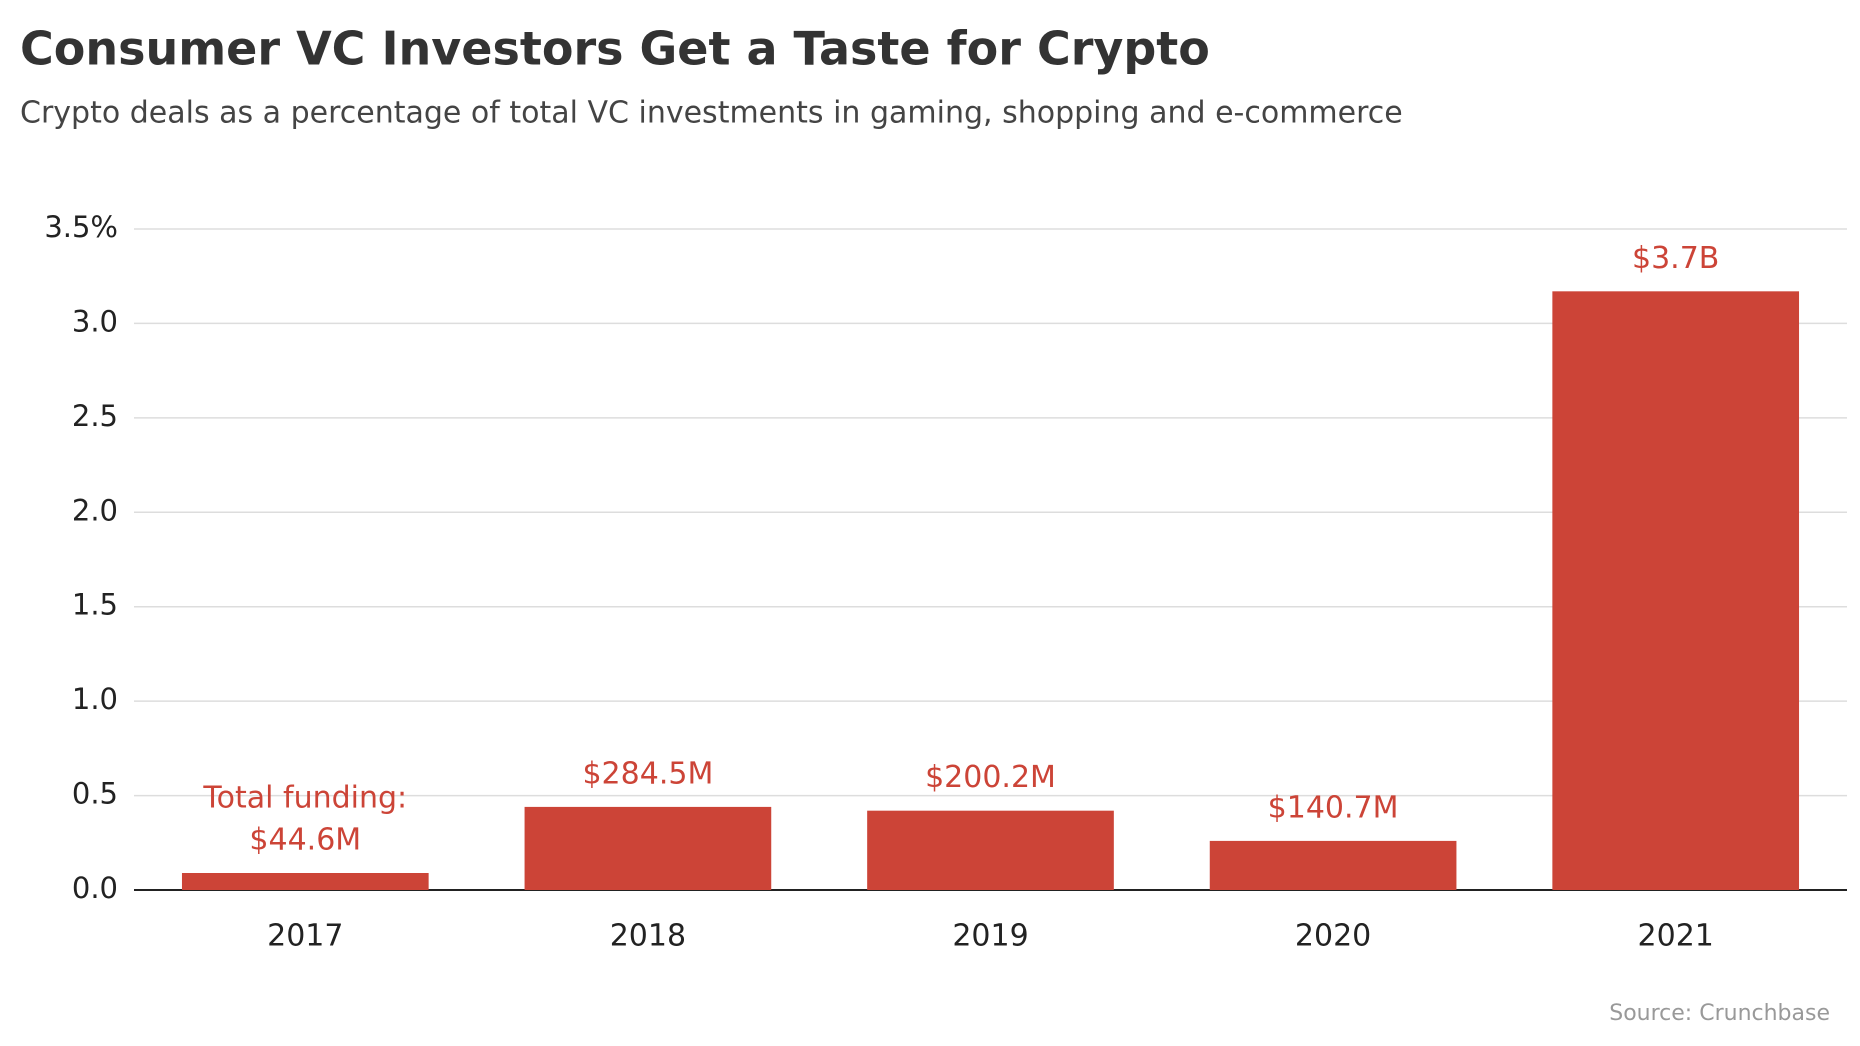 This screenshot has width=1860, height=1046. I want to click on y-tick-label: 0.0, so click(95, 888).